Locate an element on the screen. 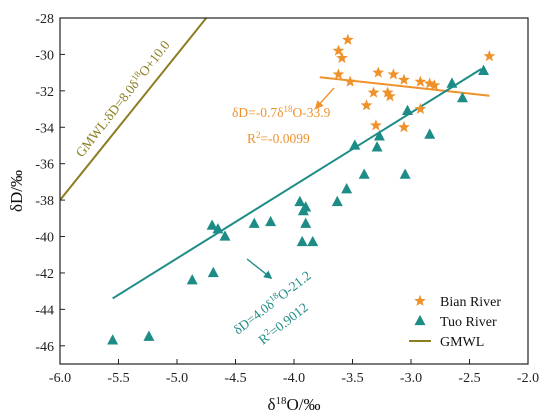 Image resolution: width=550 pixels, height=419 pixels. x-tick-label: -6.0 is located at coordinates (60, 378).